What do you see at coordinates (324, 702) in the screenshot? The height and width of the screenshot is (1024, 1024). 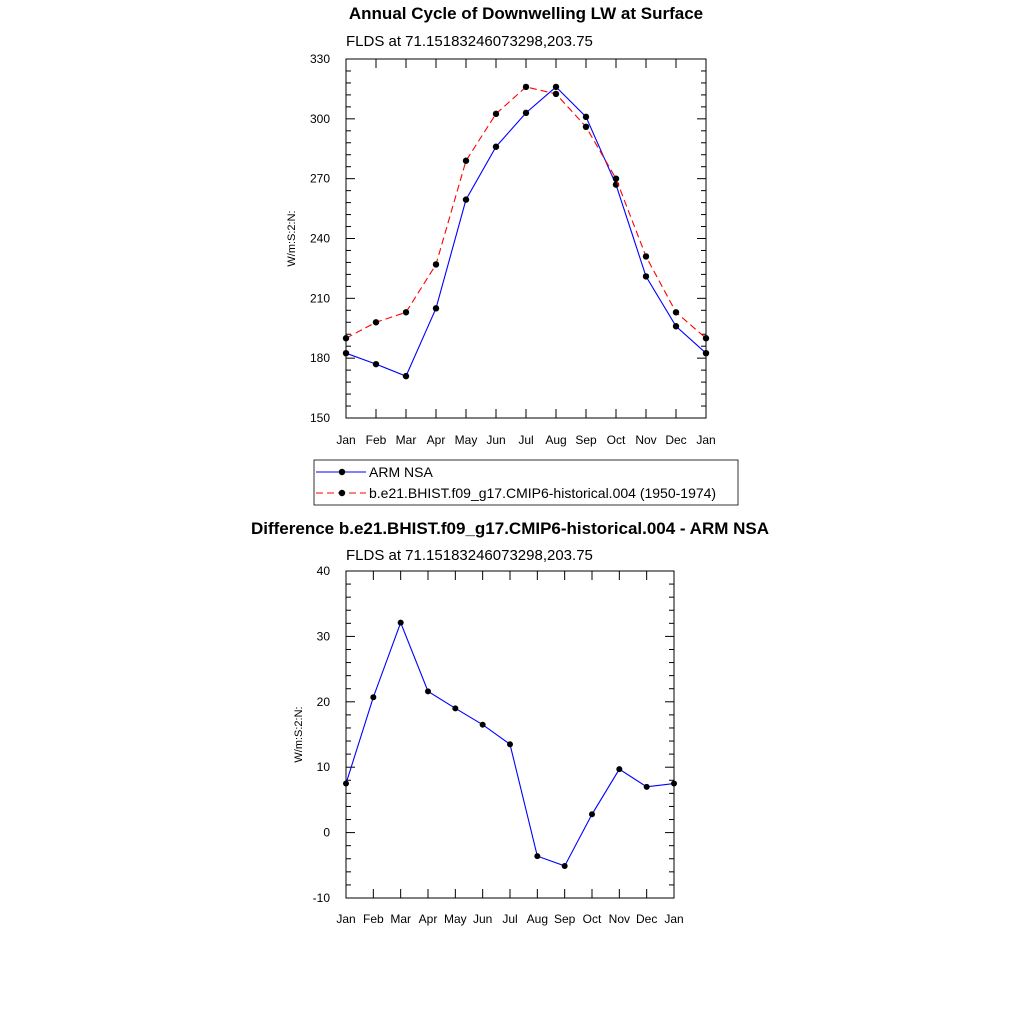 I see `y-tick-label: 20` at bounding box center [324, 702].